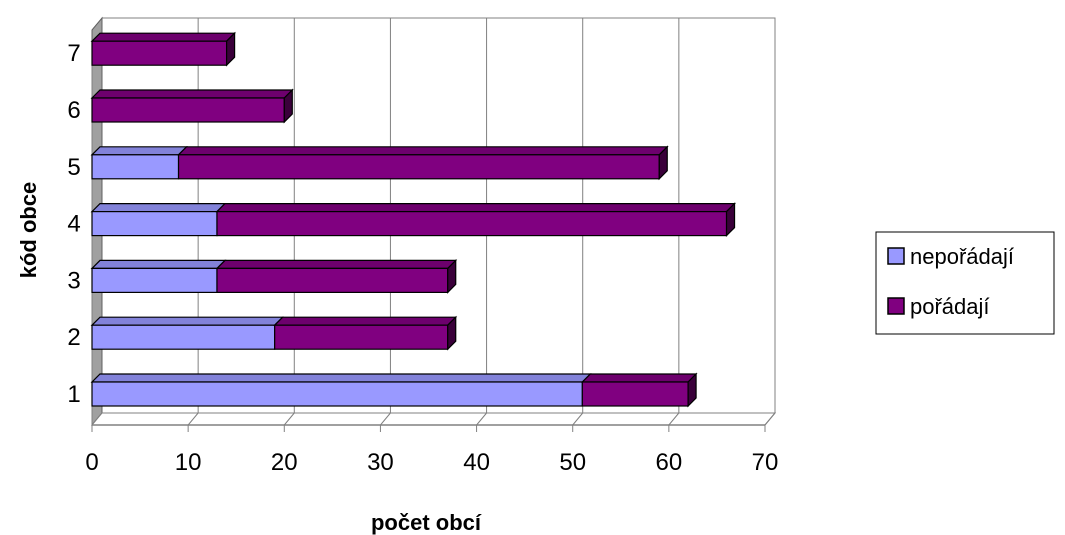  I want to click on y-axis-title: kód obce, so click(28, 230).